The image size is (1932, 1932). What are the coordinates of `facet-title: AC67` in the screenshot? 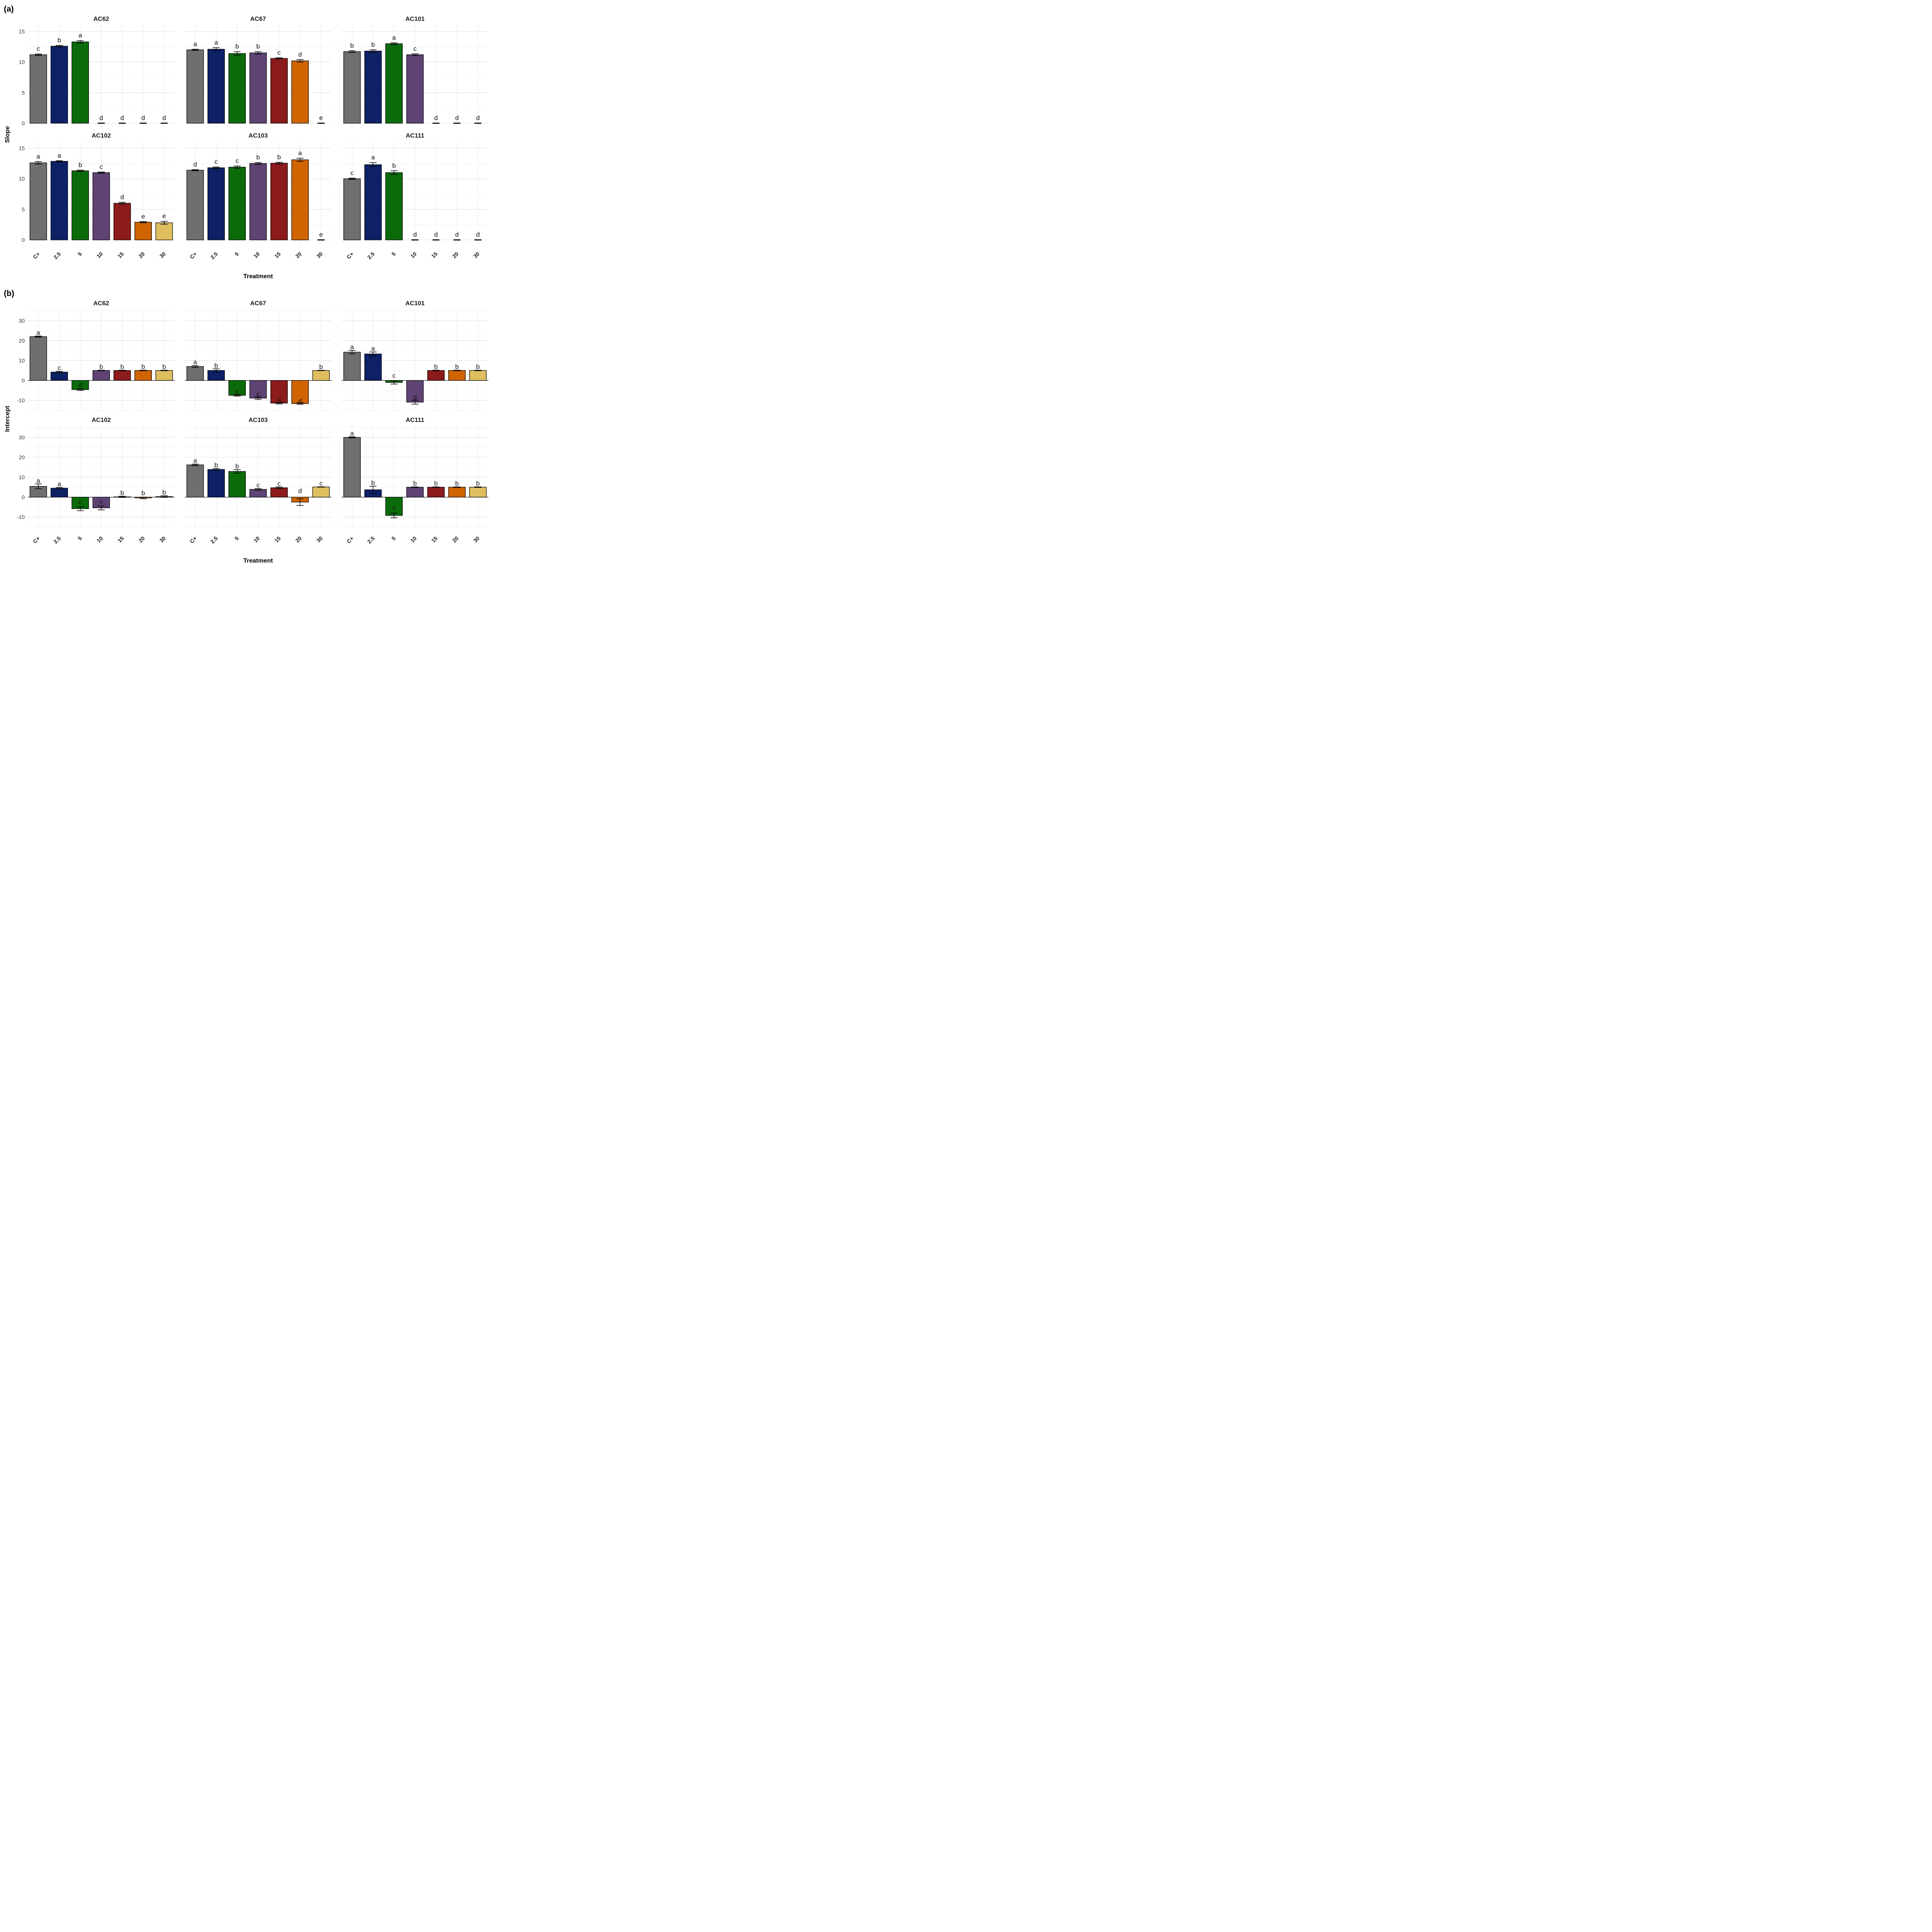 It's located at (258, 19).